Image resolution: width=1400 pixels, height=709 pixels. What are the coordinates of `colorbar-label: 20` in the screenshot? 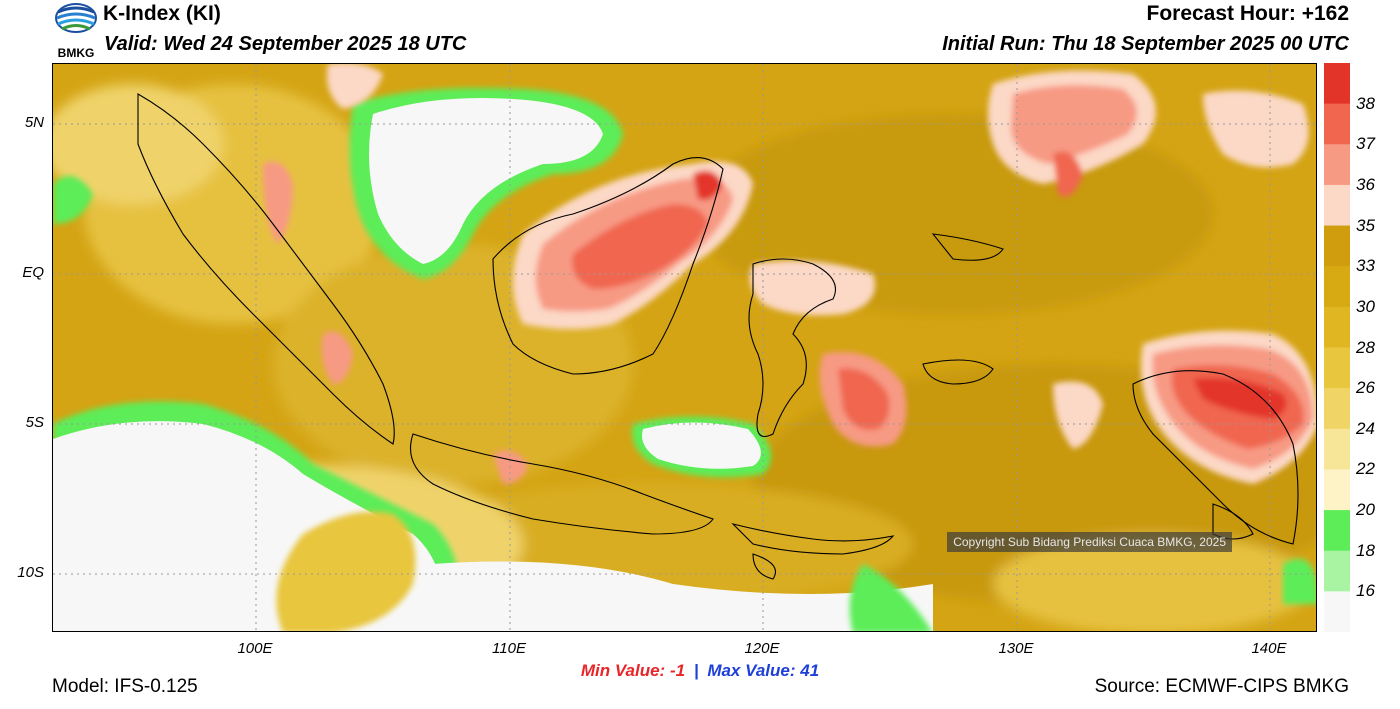 It's located at (1365, 510).